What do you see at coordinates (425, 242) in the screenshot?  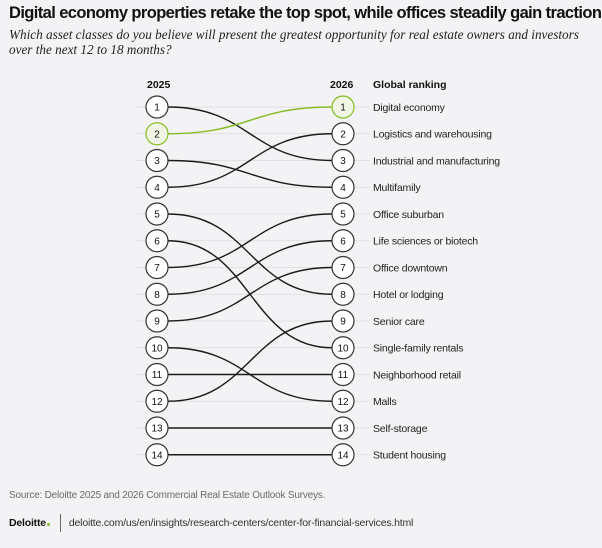 I see `category-label: Life sciences or biotech` at bounding box center [425, 242].